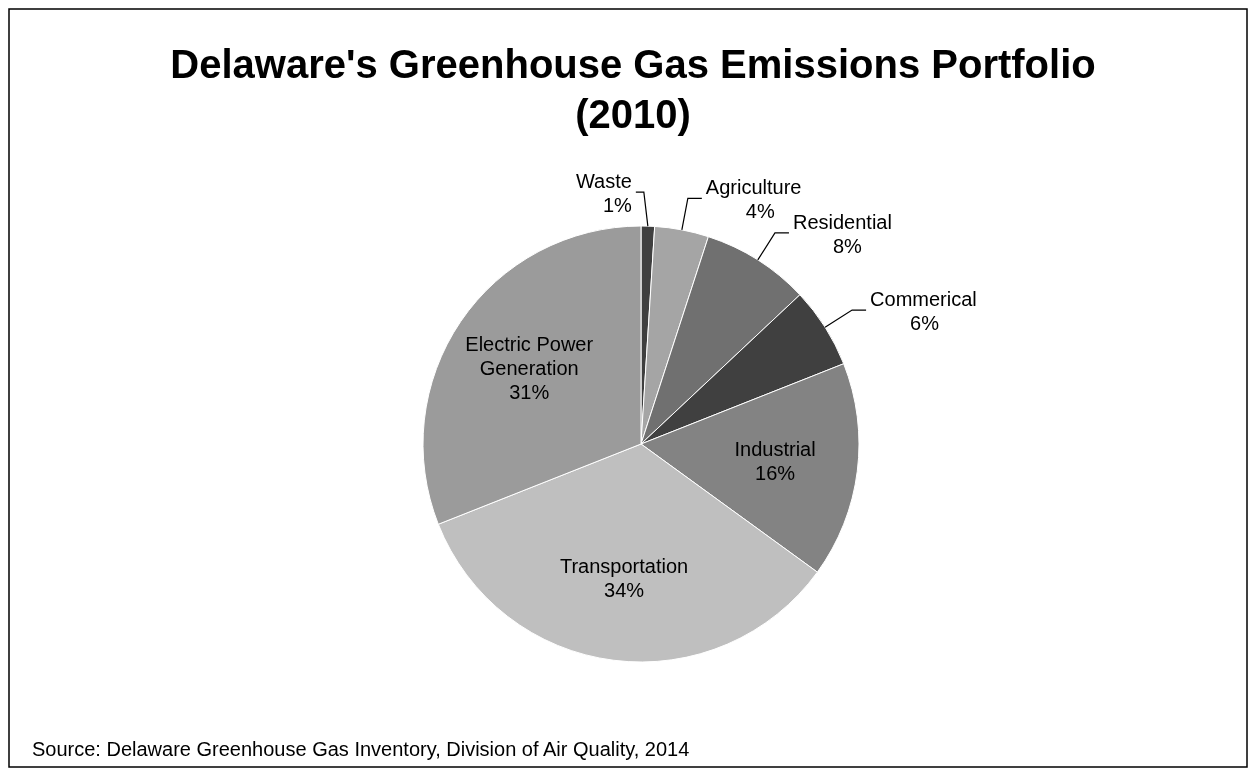 This screenshot has height=778, width=1259. Describe the element at coordinates (603, 181) in the screenshot. I see `slice-label: Waste` at that location.